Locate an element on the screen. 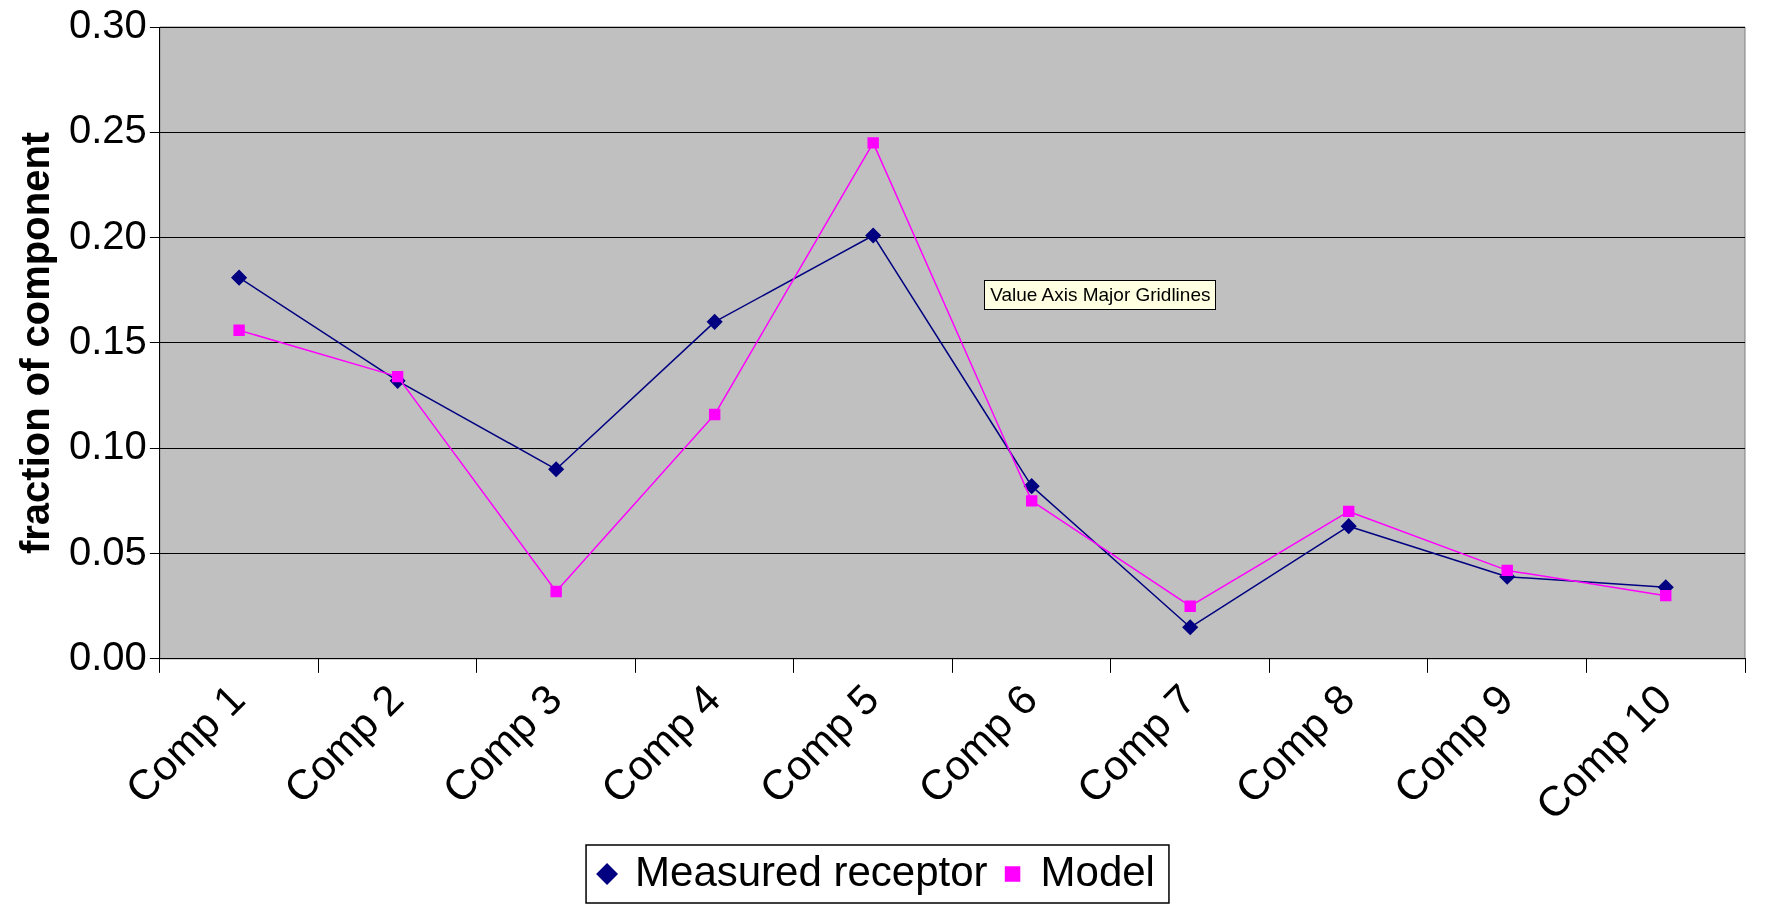  y-tick-label: 0.10 is located at coordinates (107, 445).